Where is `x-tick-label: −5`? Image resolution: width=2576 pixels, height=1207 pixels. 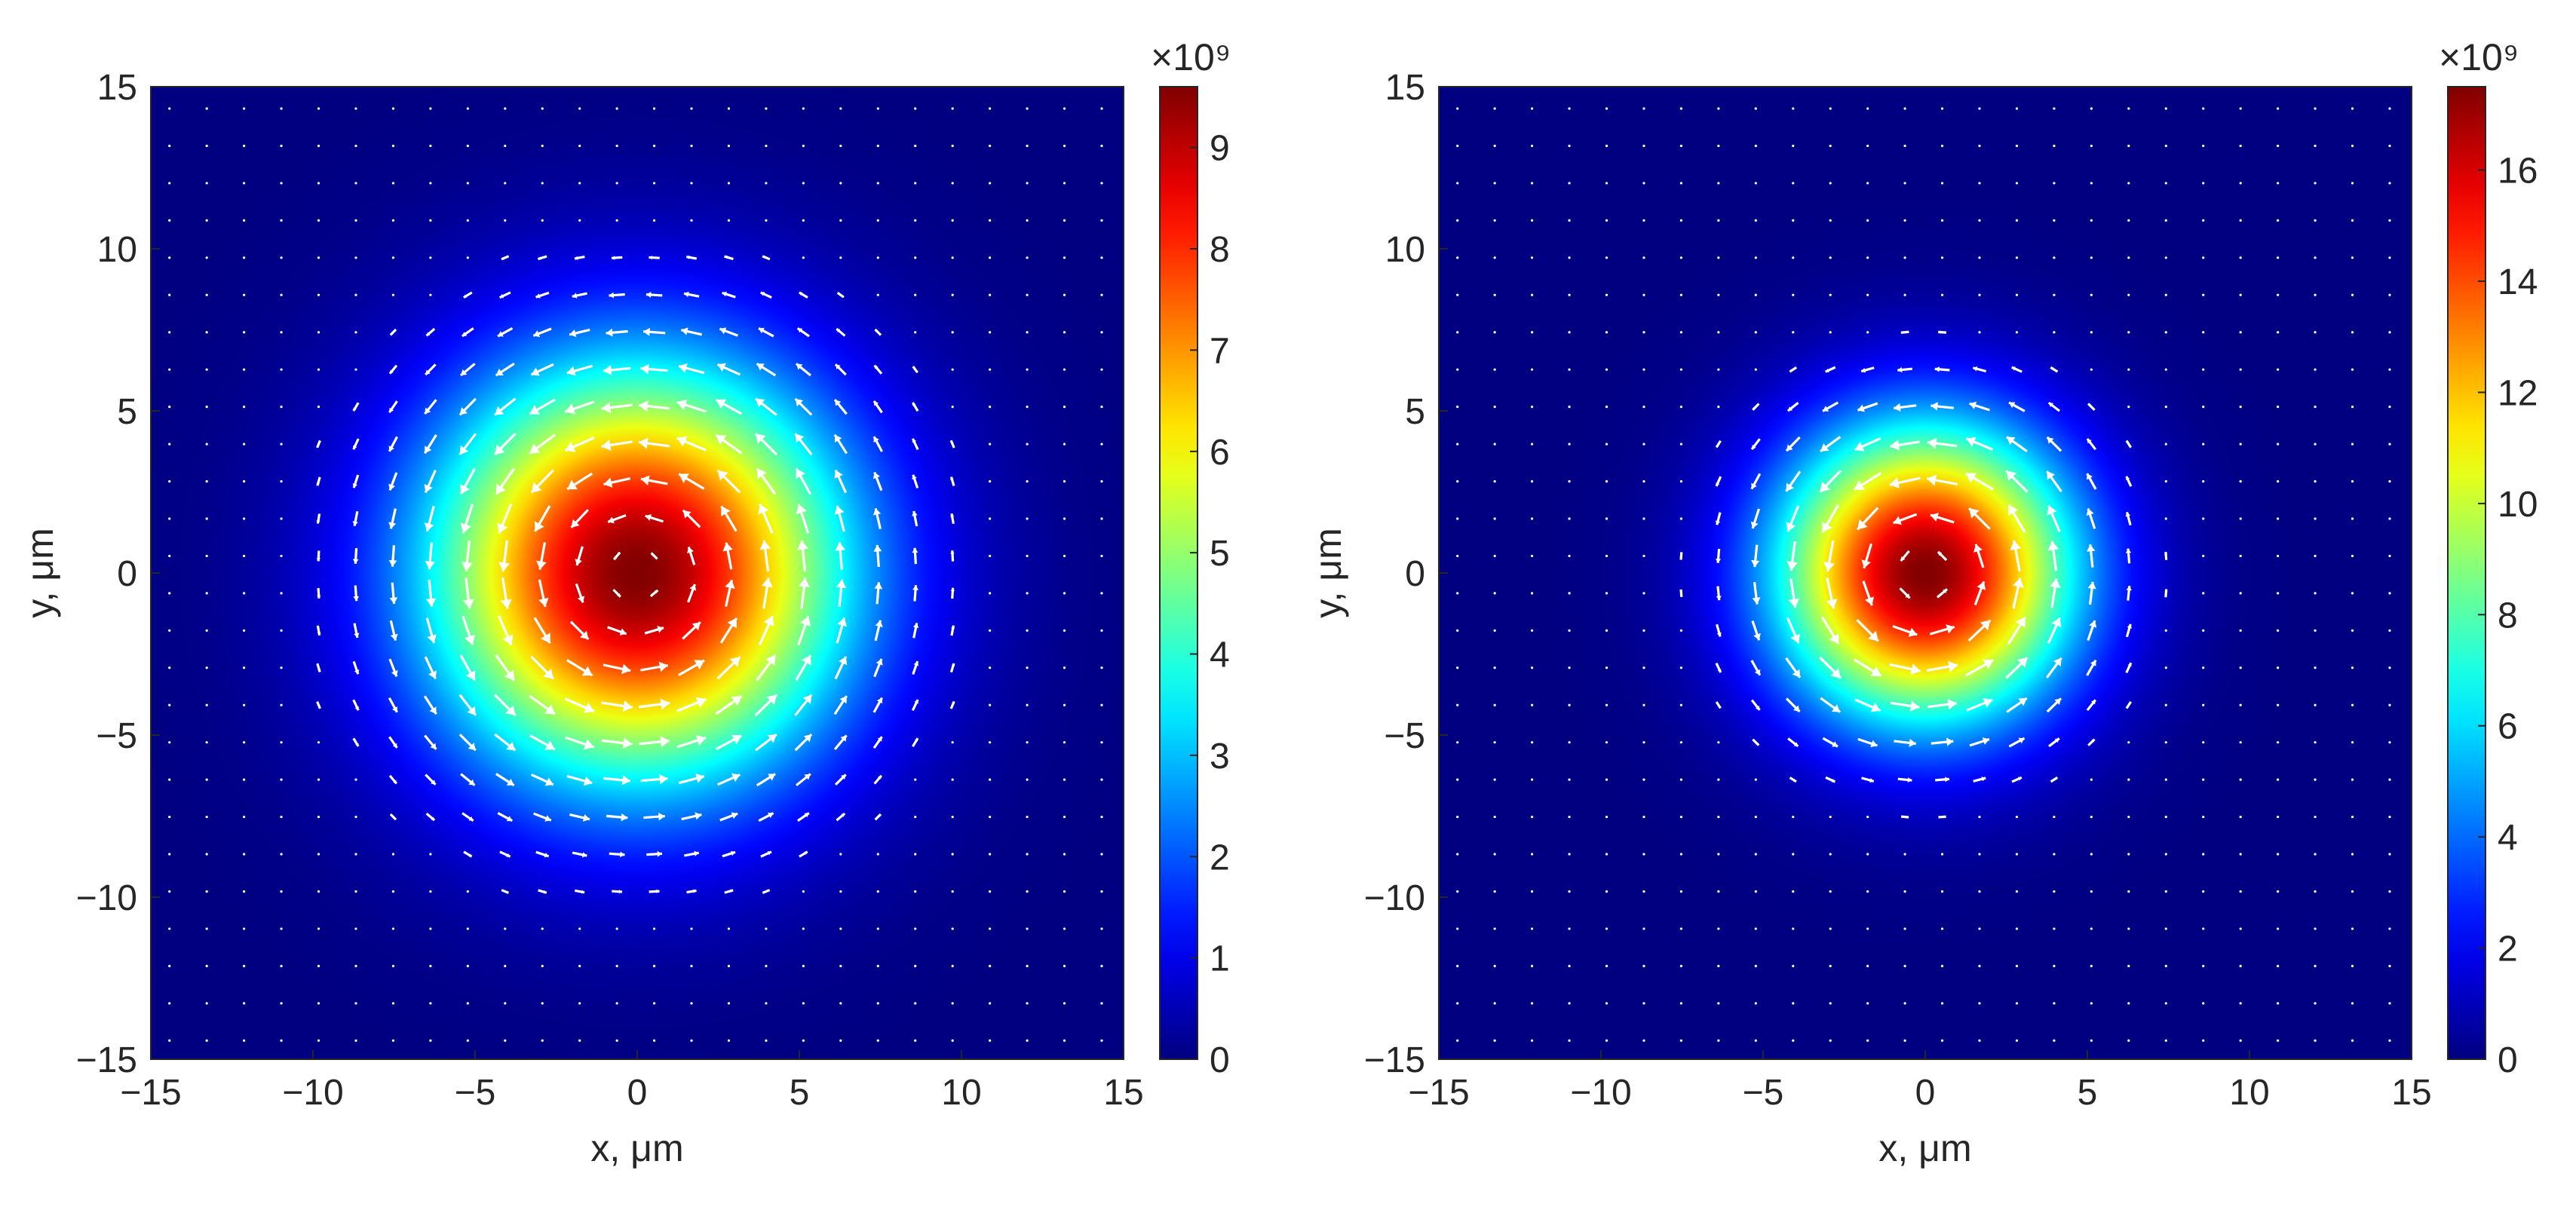 x-tick-label: −5 is located at coordinates (475, 1093).